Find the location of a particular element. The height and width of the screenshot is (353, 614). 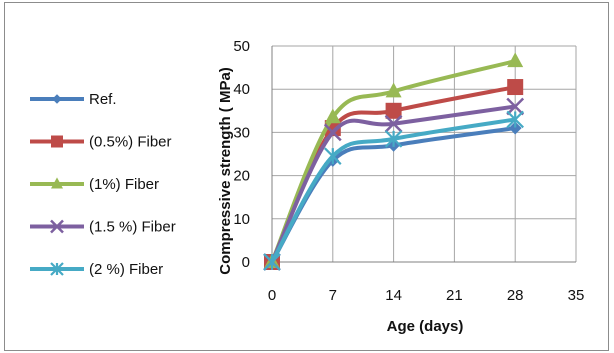

legend-item: (1%) Fiber is located at coordinates (94, 184).